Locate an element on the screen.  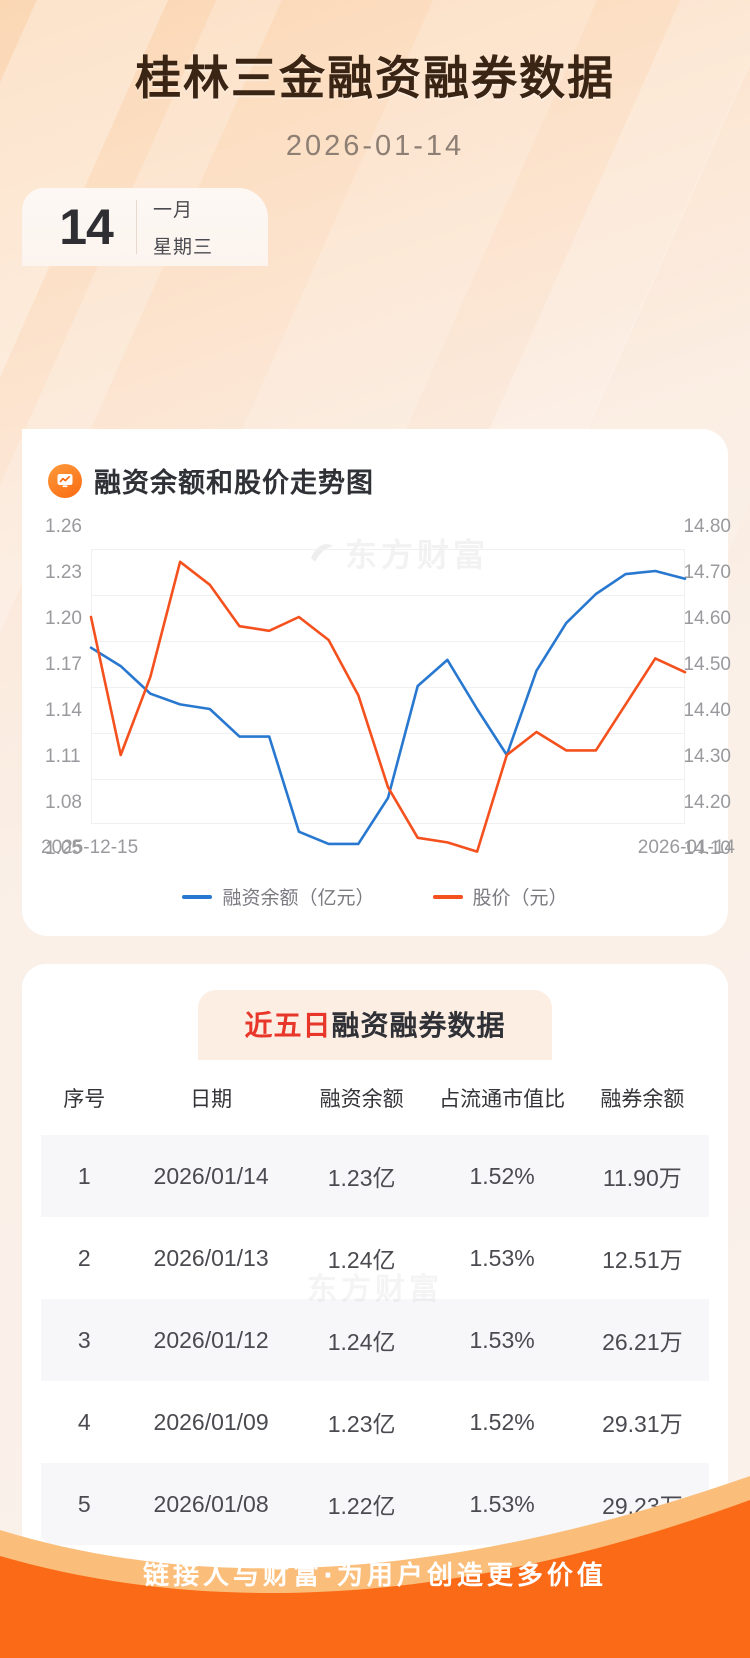
chart-section-header: 融资余额和股价走势图 is located at coordinates (375, 477).